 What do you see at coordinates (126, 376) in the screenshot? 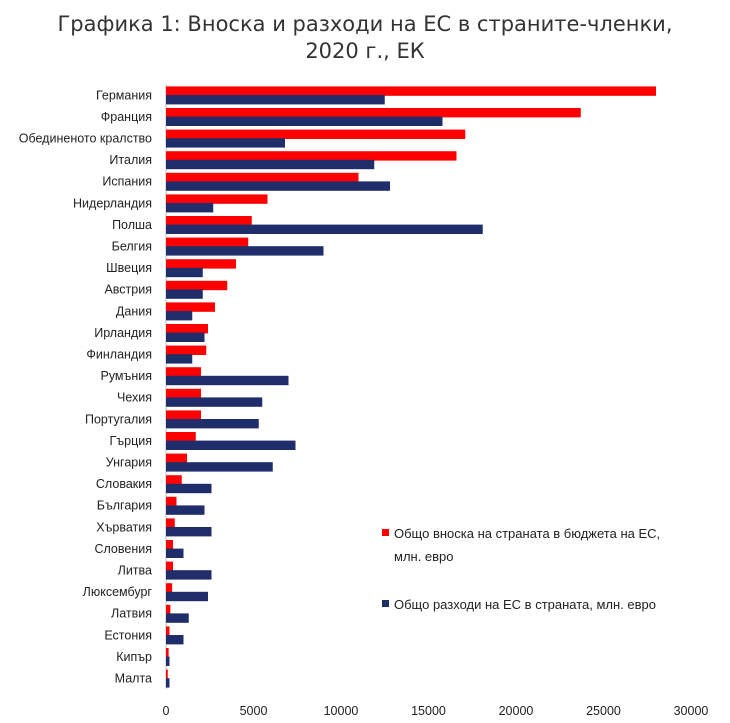
I see `category-label: Румъния` at bounding box center [126, 376].